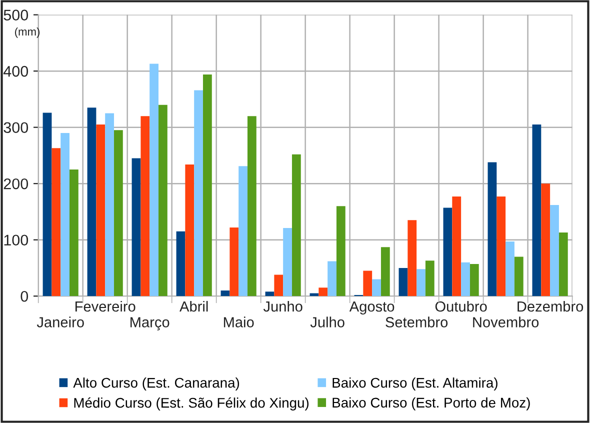 The height and width of the screenshot is (423, 590). I want to click on legend-label: Médio Curso (Est. São Félix do Xingu), so click(191, 403).